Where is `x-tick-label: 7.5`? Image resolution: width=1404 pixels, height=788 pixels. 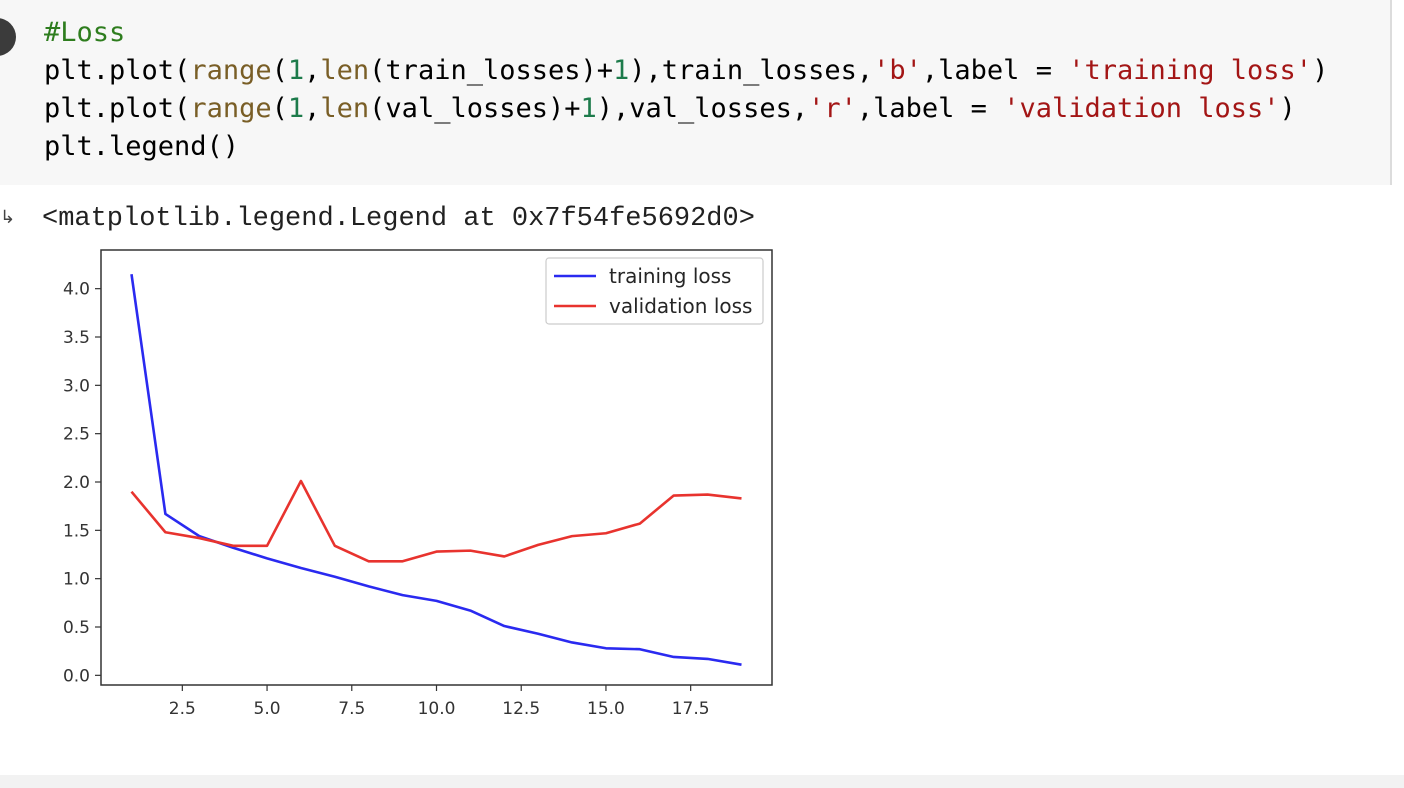 x-tick-label: 7.5 is located at coordinates (351, 709).